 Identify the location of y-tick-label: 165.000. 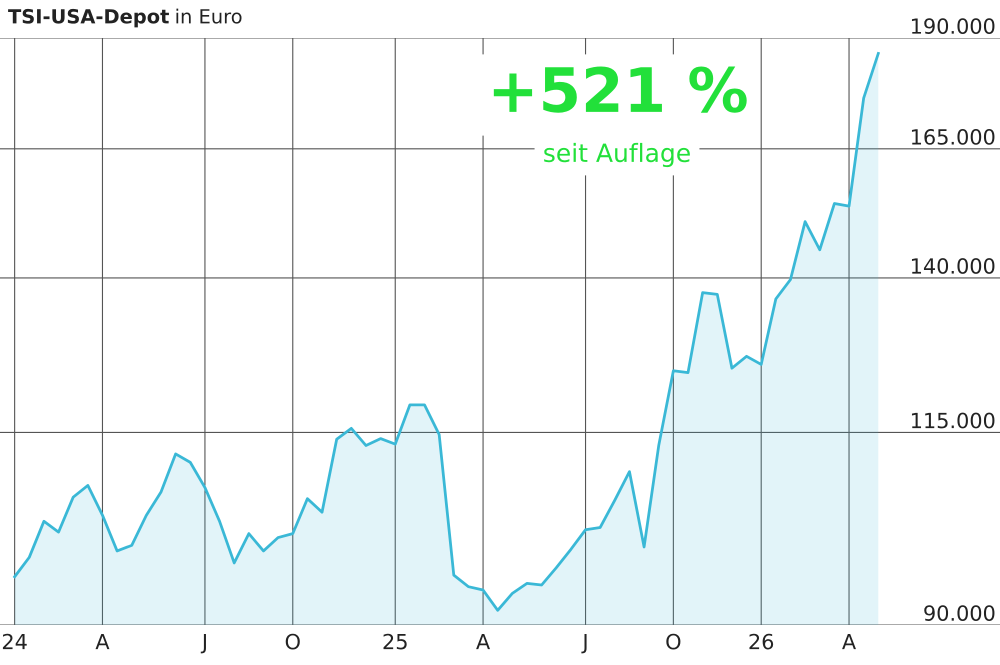
(953, 137).